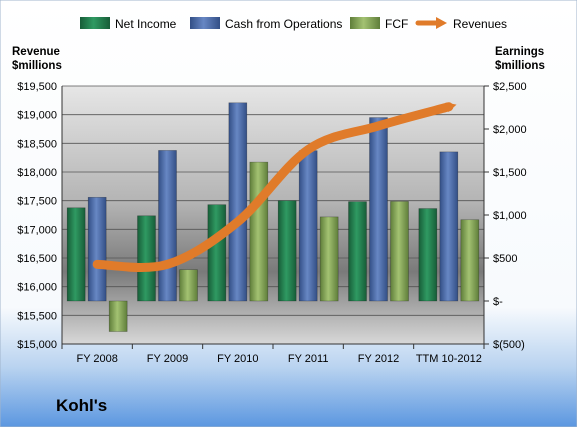 This screenshot has width=577, height=427. Describe the element at coordinates (441, 23) in the screenshot. I see `legend-arrow-revenues` at that location.